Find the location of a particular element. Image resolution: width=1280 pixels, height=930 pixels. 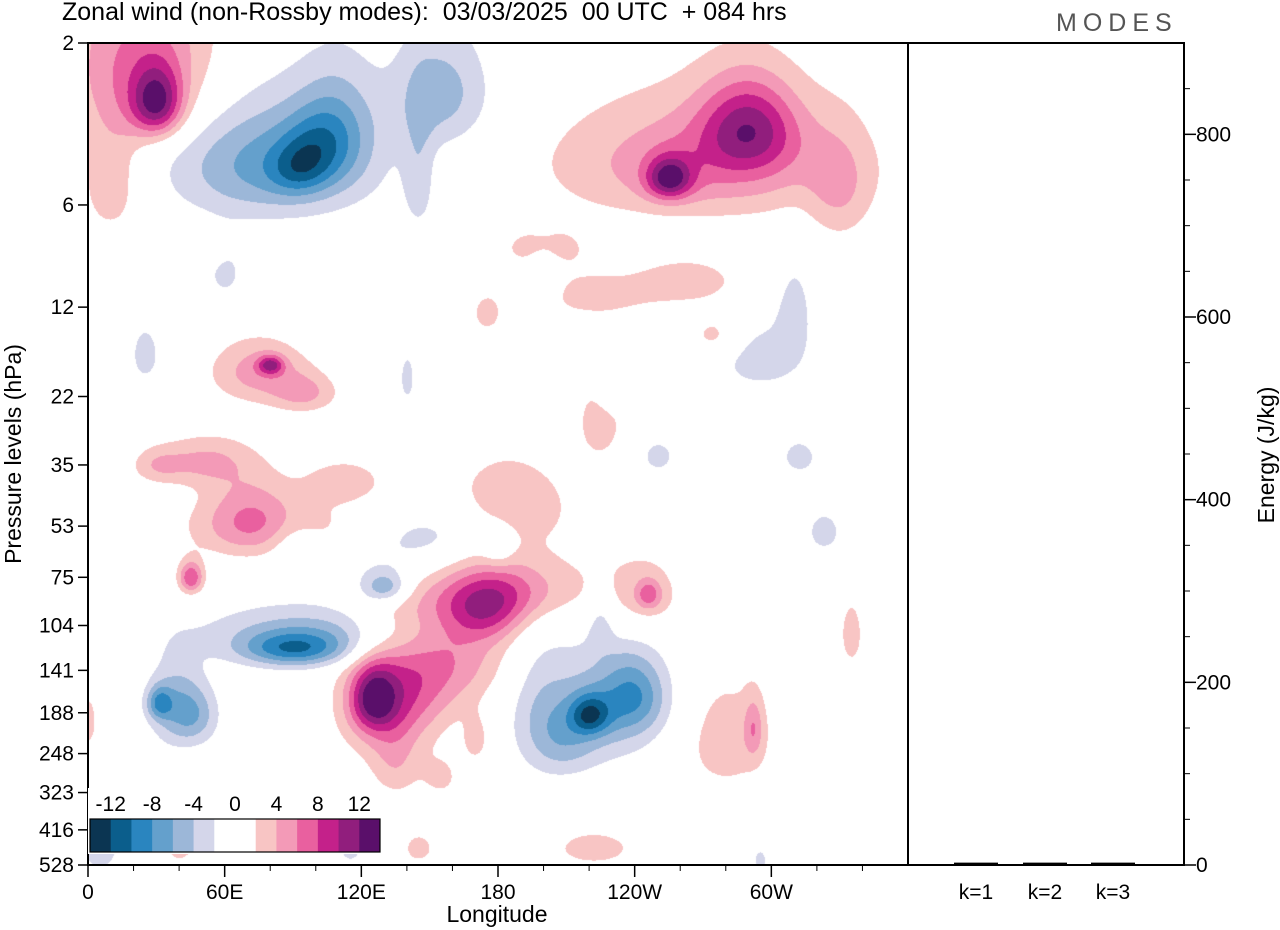

energy-bars is located at coordinates (1044, 863).